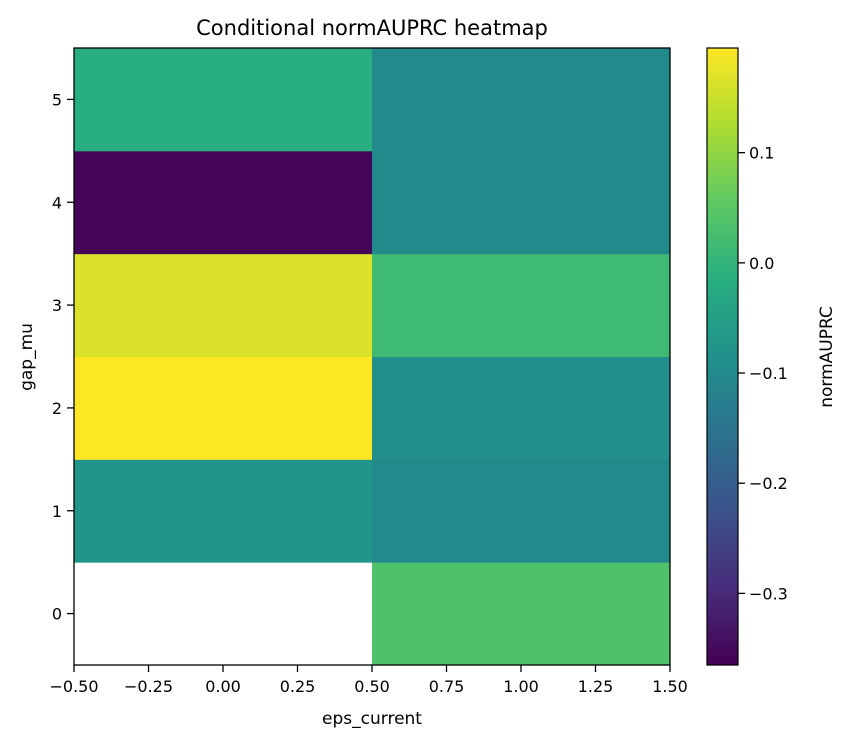 The image size is (852, 745). What do you see at coordinates (57, 305) in the screenshot?
I see `y-tick-label: 3` at bounding box center [57, 305].